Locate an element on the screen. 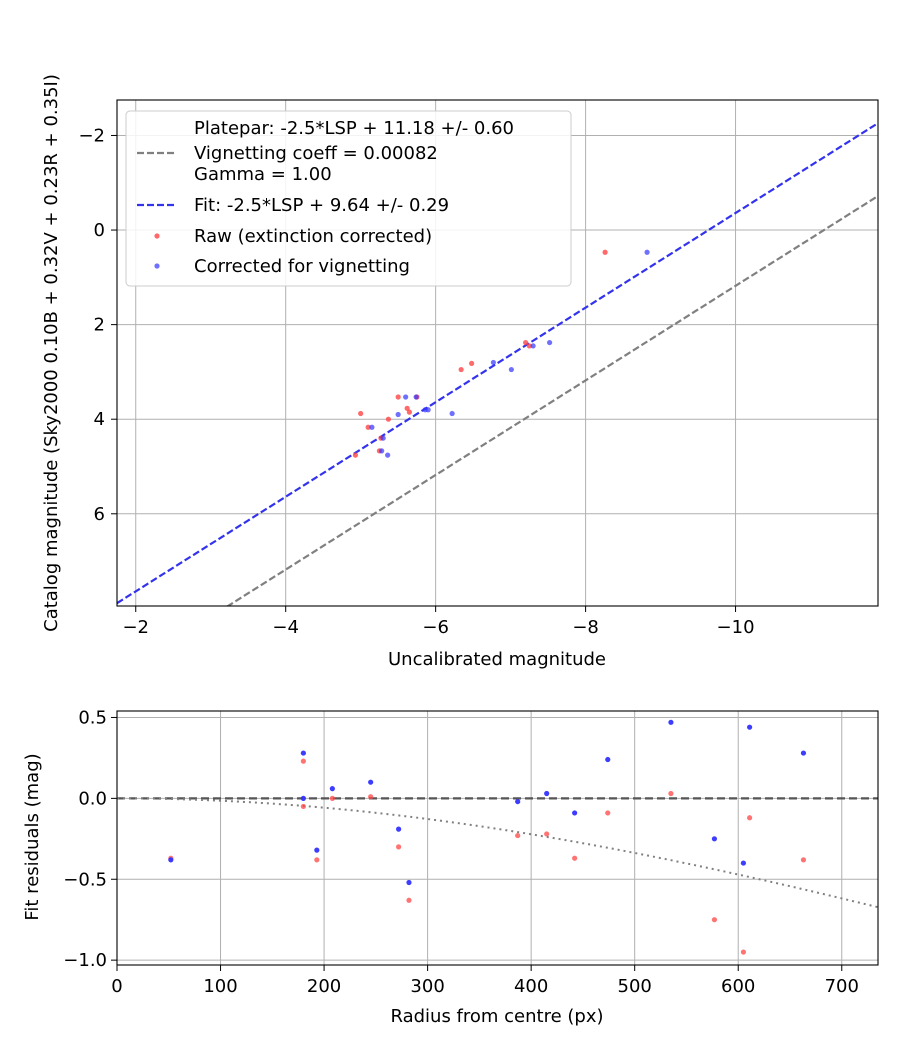 The image size is (900, 1050). bottom-y-tick-label: 0.0 is located at coordinates (92, 798).